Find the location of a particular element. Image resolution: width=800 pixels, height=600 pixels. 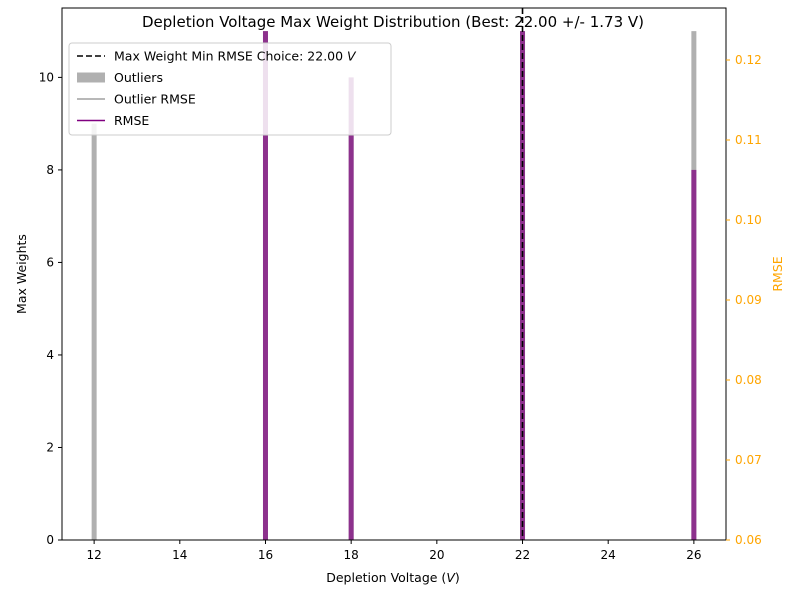

x-tick-label-12: 12 is located at coordinates (93, 555).